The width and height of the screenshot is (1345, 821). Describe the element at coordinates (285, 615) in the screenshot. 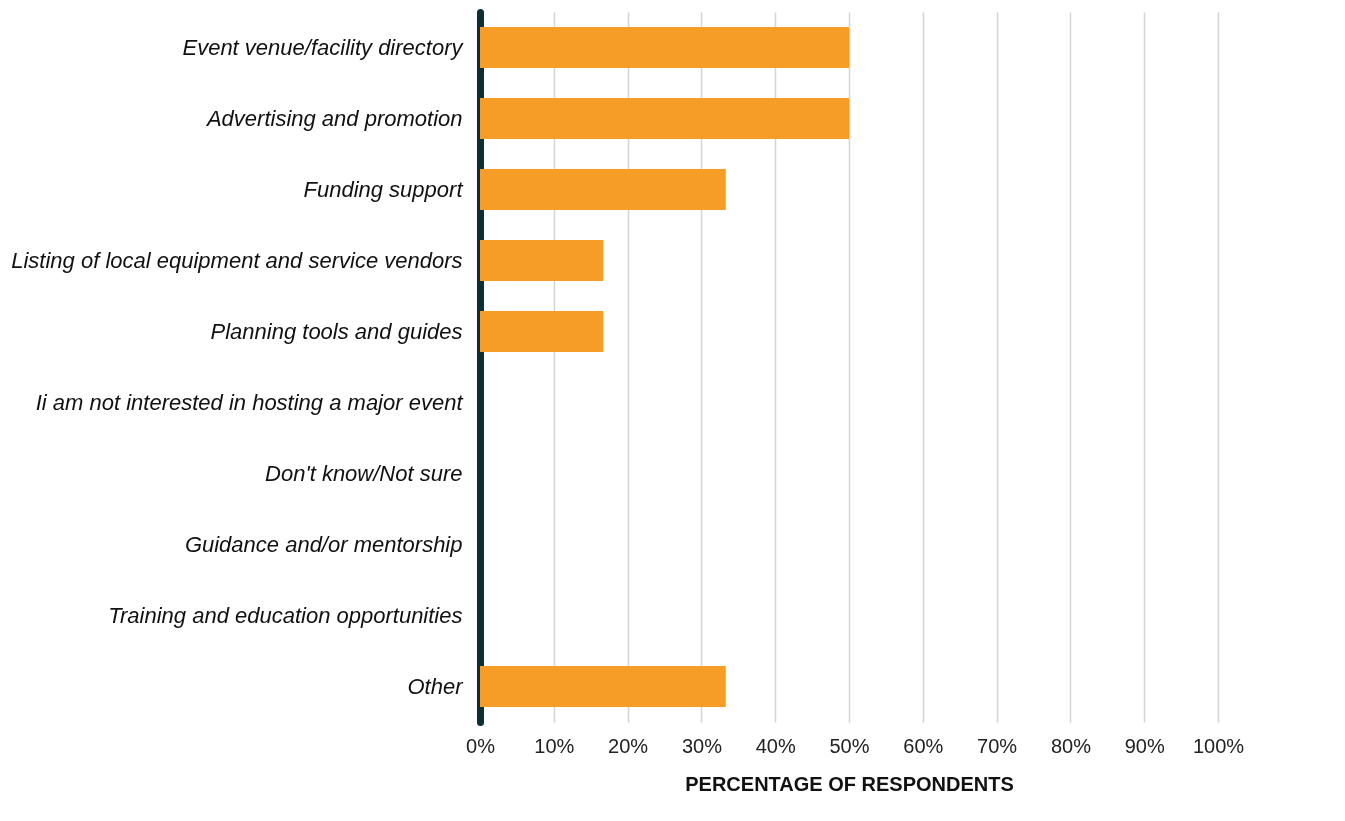

I see `y-tick-label: Training and education opportunities` at that location.